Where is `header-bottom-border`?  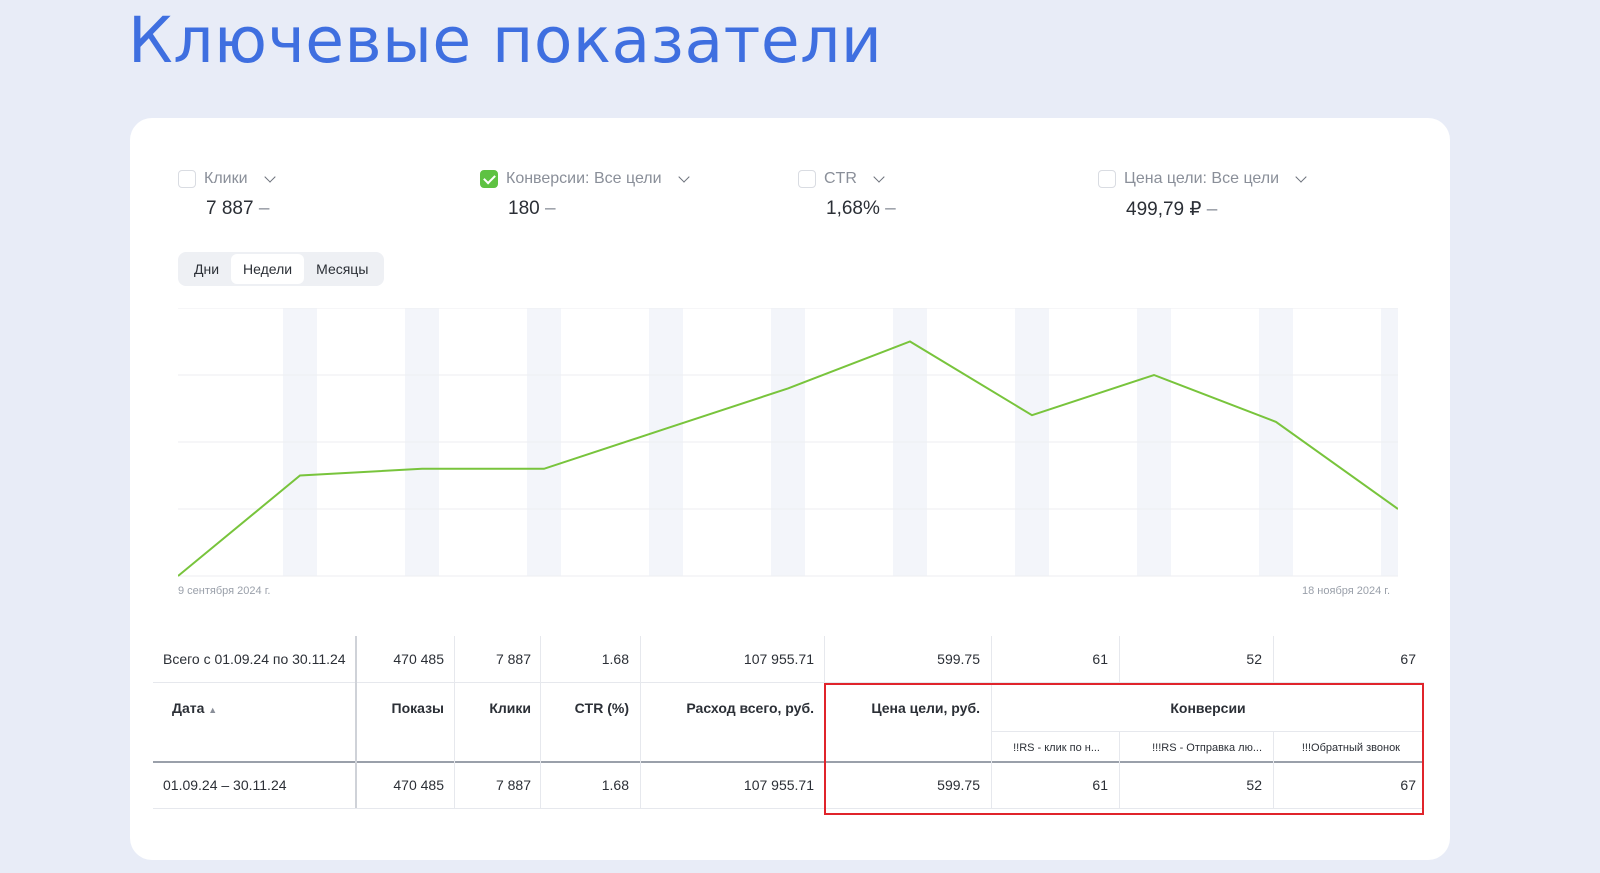 header-bottom-border is located at coordinates (788, 762).